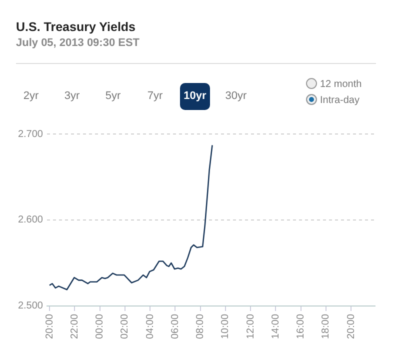  I want to click on text: 5yr, so click(113, 96).